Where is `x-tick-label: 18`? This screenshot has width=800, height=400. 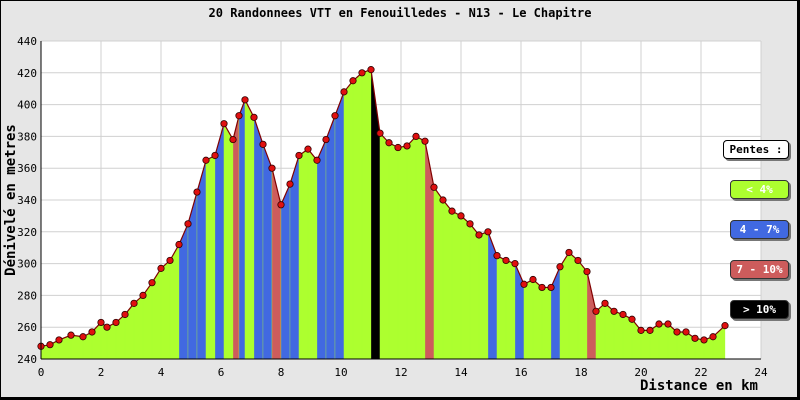 x-tick-label: 18 is located at coordinates (580, 372).